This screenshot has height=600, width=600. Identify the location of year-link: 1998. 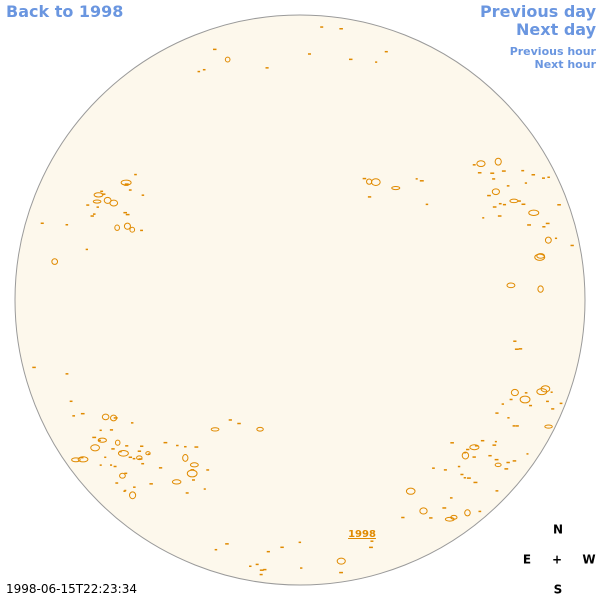
(362, 534).